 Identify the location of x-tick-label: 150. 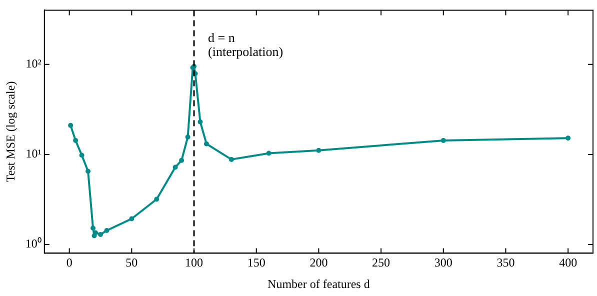
(256, 263).